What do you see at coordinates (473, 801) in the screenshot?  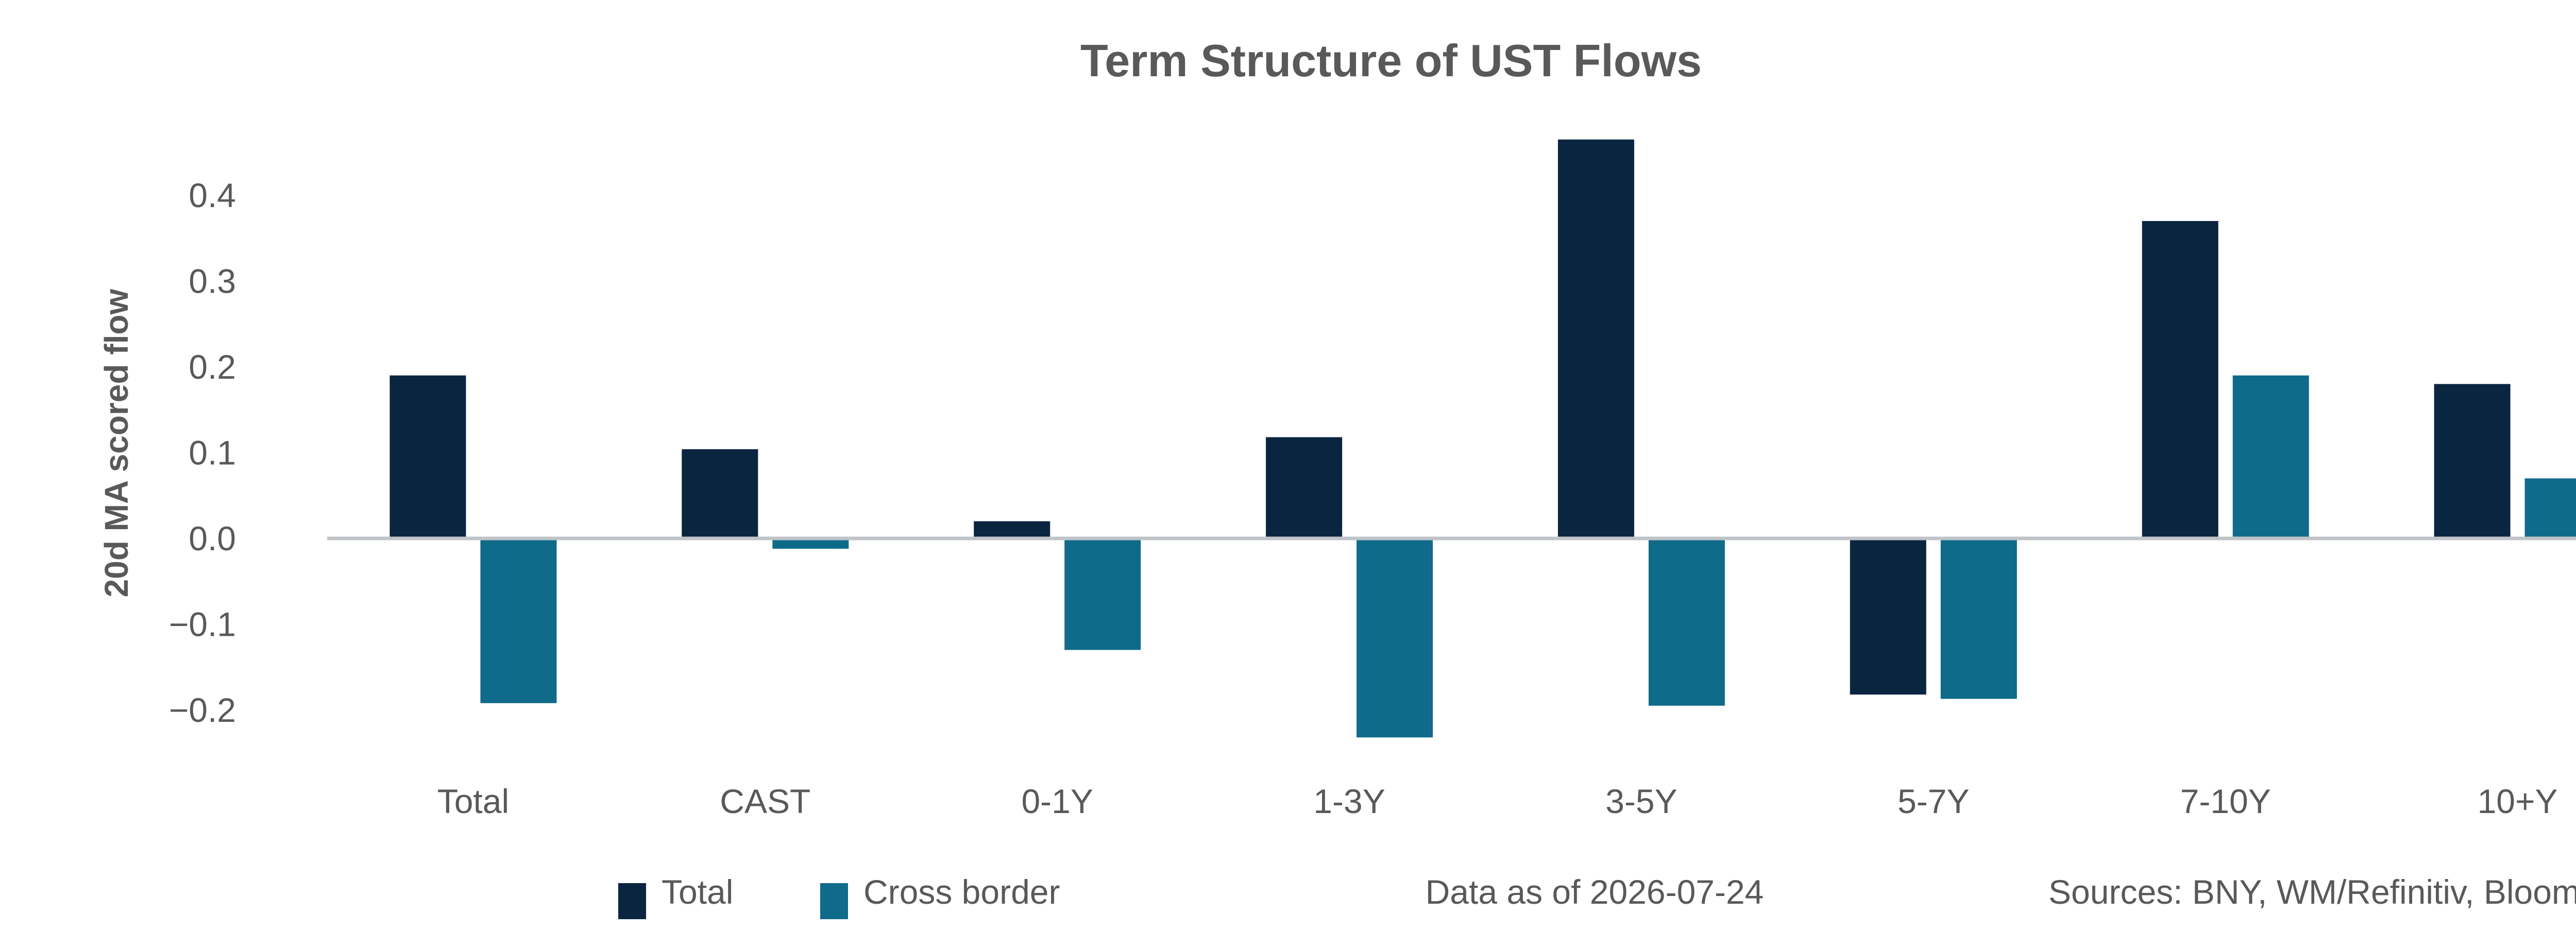 I see `x-category-label: Total` at bounding box center [473, 801].